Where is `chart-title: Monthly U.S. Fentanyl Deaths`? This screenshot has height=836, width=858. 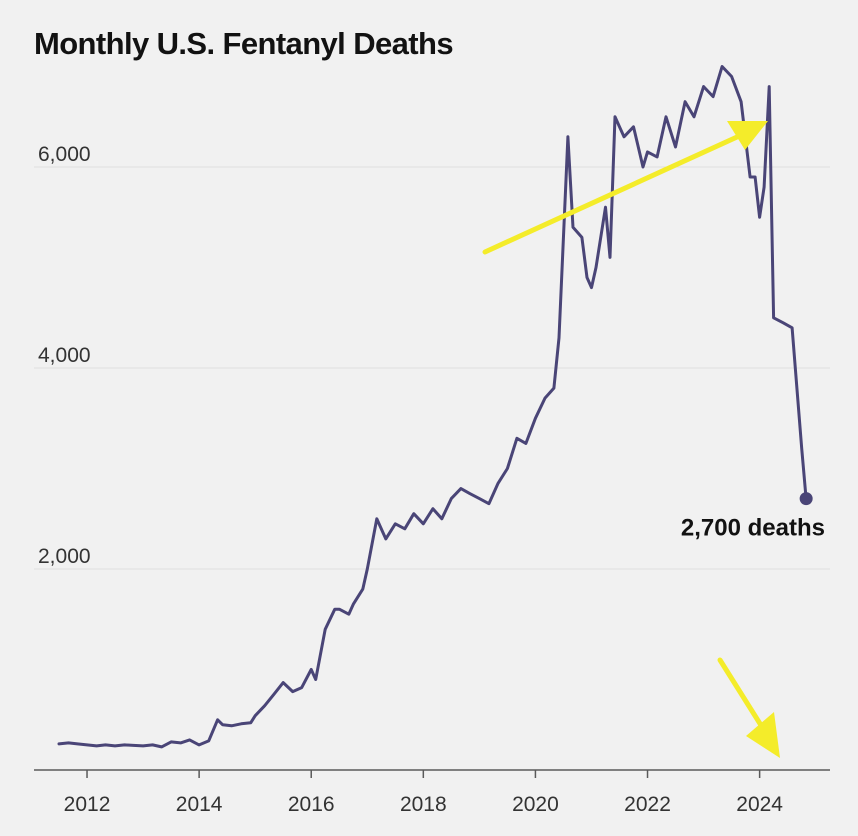 chart-title: Monthly U.S. Fentanyl Deaths is located at coordinates (244, 43).